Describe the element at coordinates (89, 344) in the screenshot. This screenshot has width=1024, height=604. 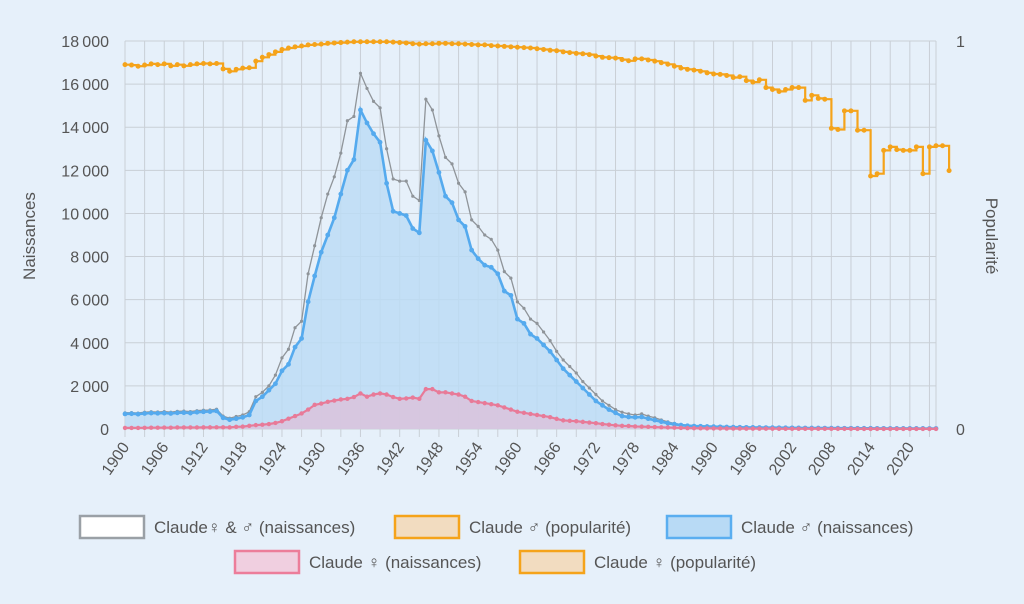
I see `y-tick-label: 4 000` at that location.